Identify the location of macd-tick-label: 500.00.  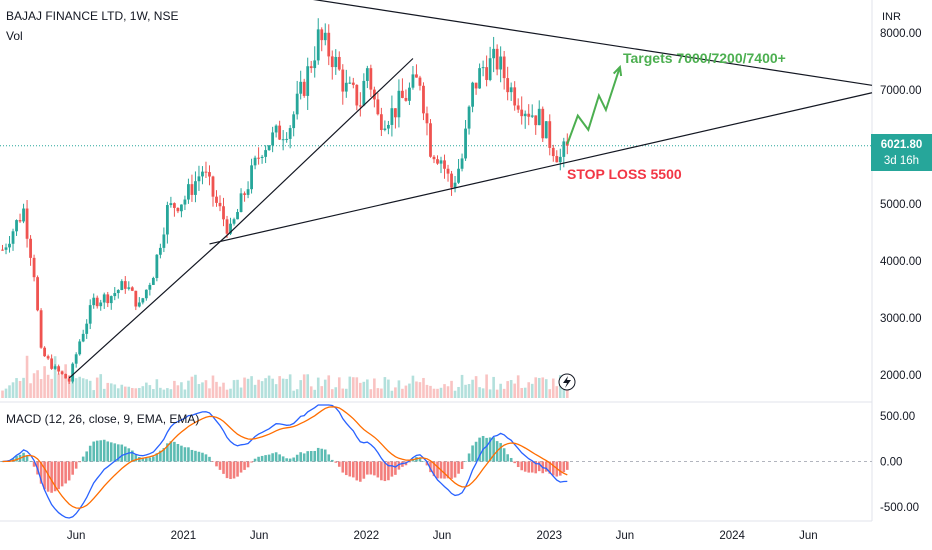
(897, 417).